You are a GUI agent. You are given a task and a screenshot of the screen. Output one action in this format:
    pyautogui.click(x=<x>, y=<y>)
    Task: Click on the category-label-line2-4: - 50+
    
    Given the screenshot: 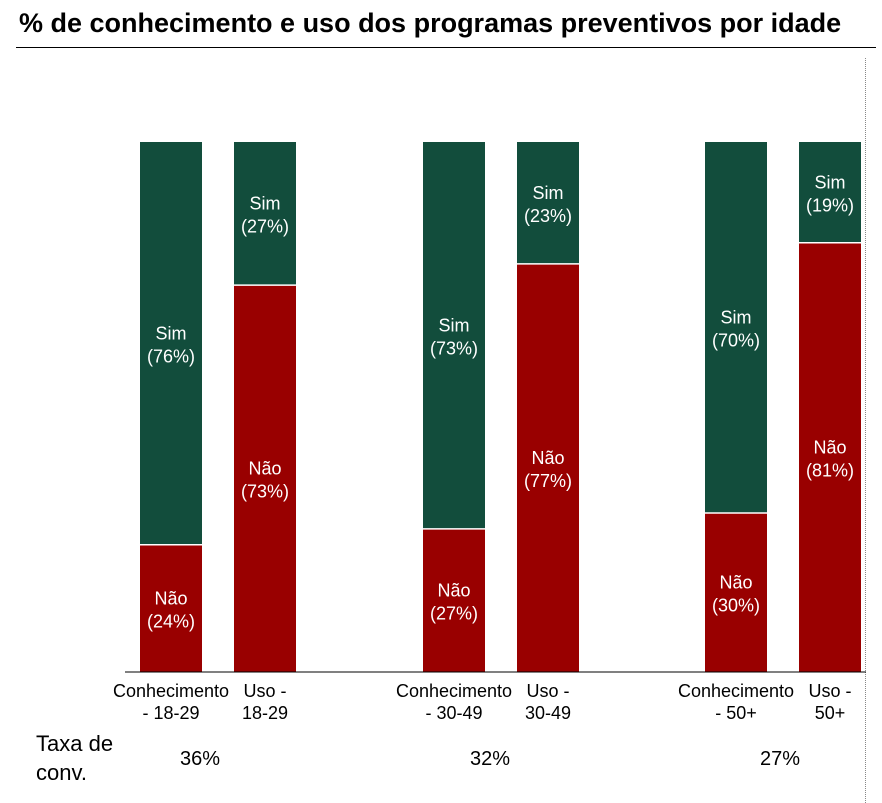 What is the action you would take?
    pyautogui.click(x=736, y=713)
    